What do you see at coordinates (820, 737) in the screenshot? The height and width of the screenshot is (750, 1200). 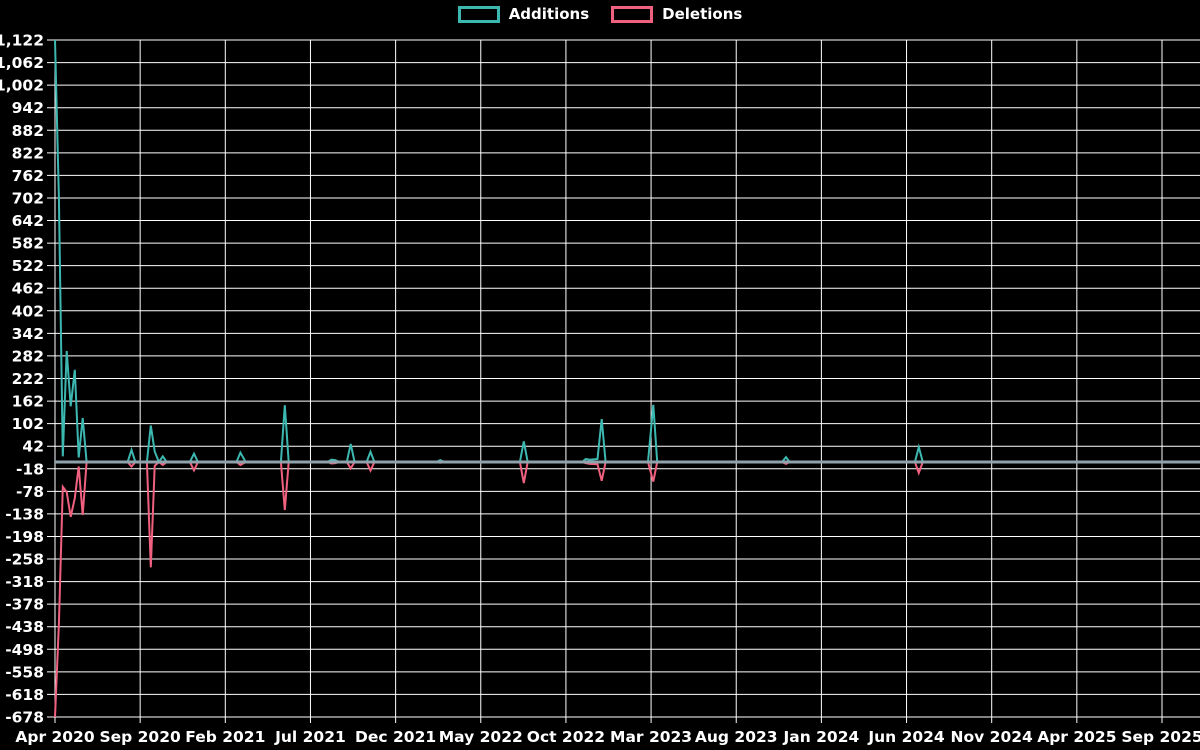 I see `x-tick-label: Jan 2024` at bounding box center [820, 737].